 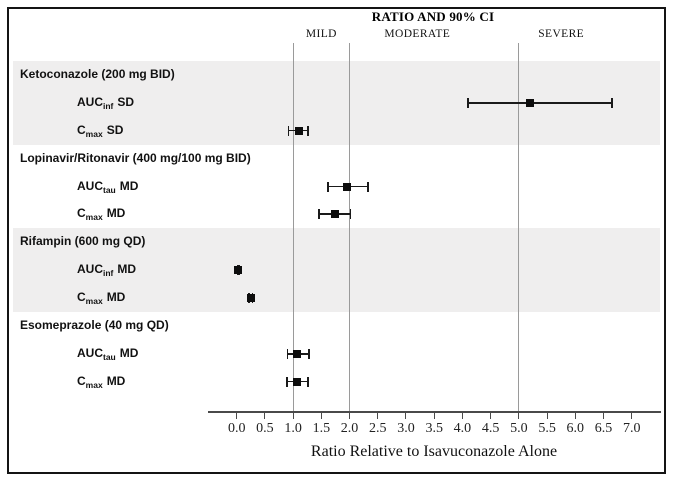 I want to click on severity-zone-label: SEVERE, so click(x=561, y=34).